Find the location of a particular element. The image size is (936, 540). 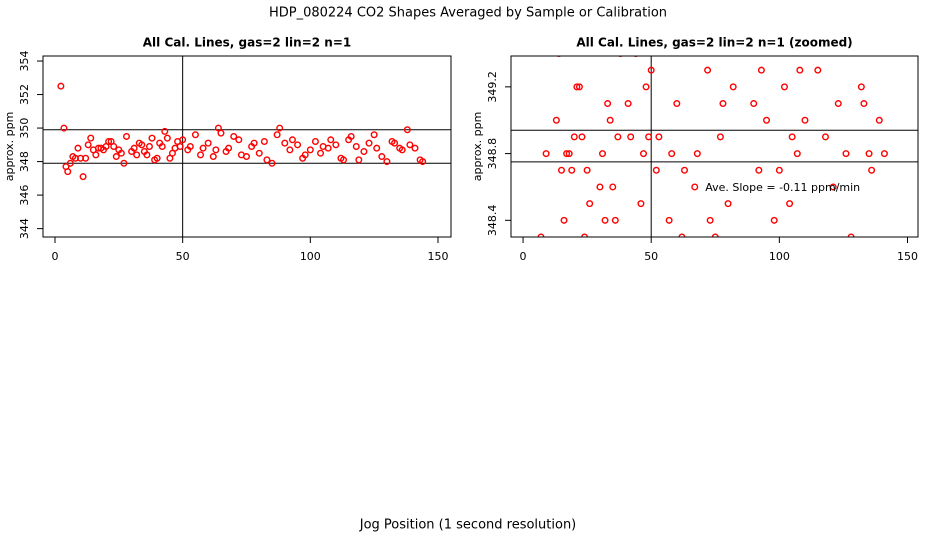

y-tick-label: 354 is located at coordinates (24, 61).